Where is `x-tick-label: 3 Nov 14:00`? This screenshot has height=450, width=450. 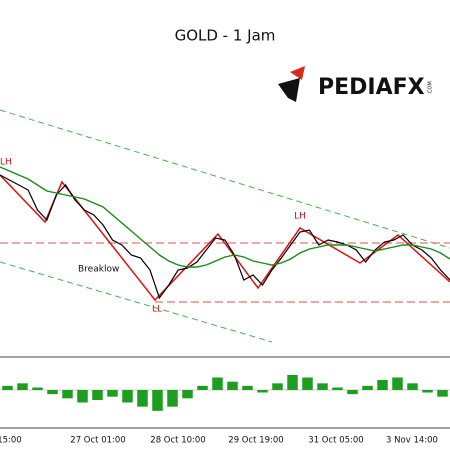
x-tick-label: 3 Nov 14:00 is located at coordinates (412, 441).